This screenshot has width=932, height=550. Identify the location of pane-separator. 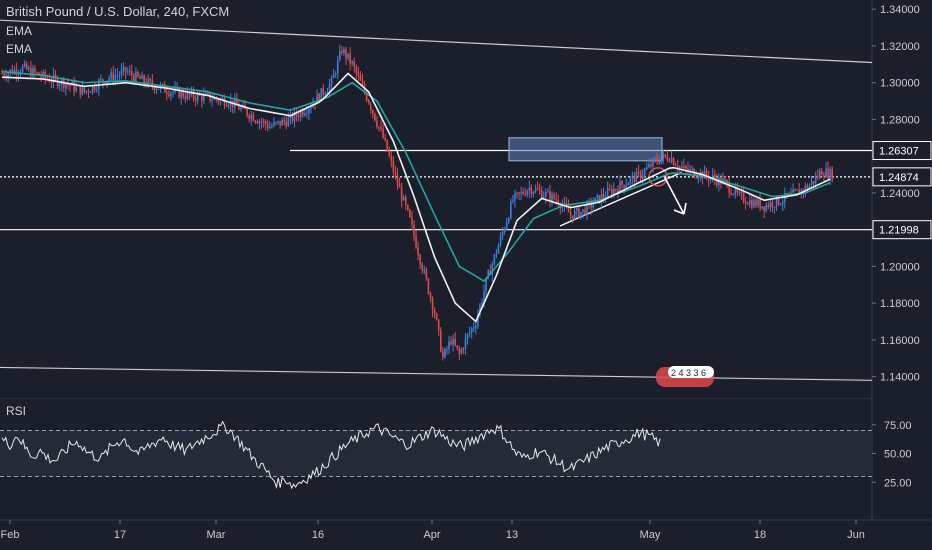
(436, 398).